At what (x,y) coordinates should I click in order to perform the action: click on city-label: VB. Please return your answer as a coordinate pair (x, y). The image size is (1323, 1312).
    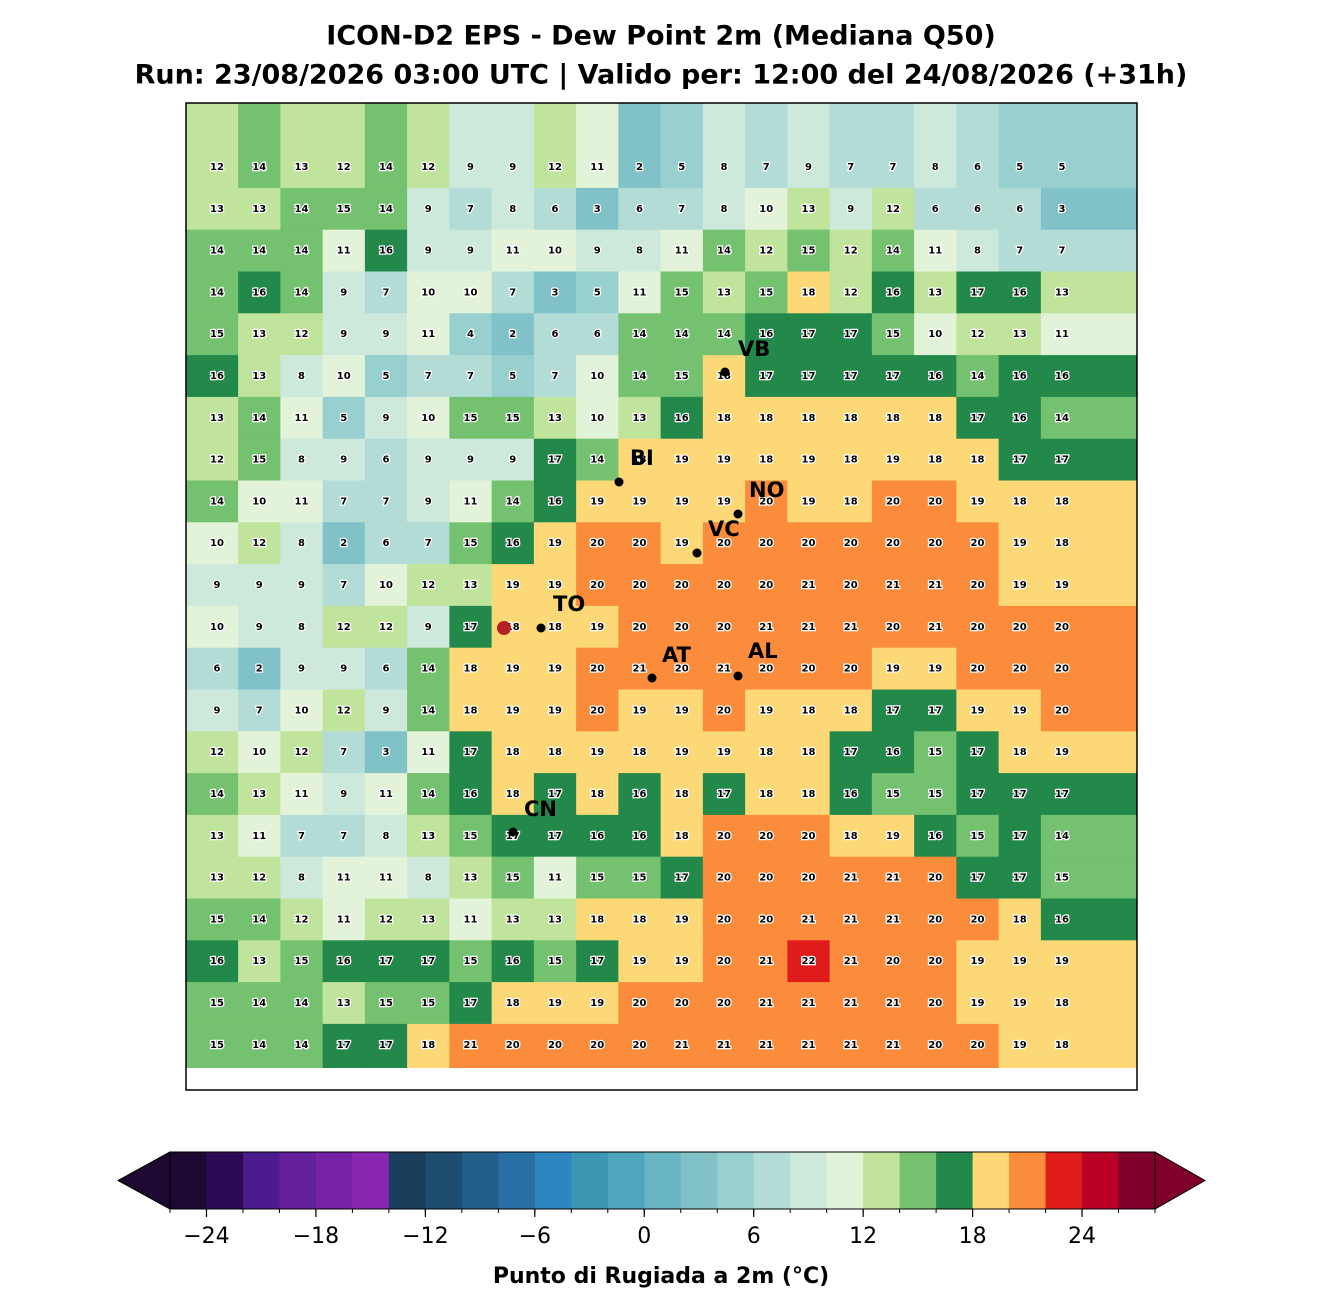
    Looking at the image, I should click on (754, 349).